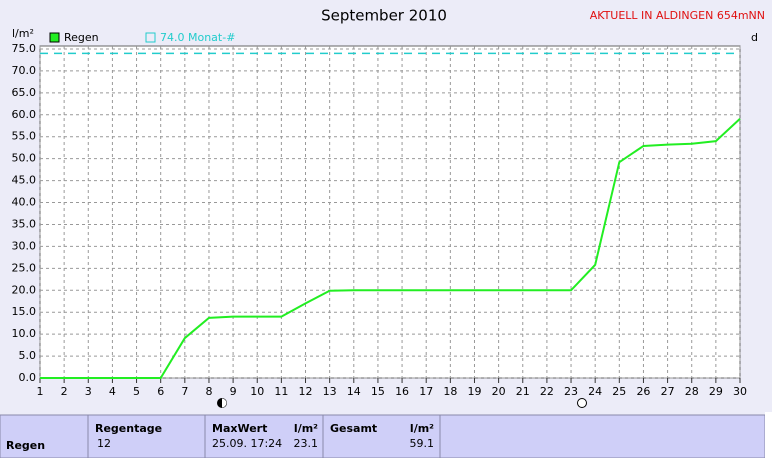 This screenshot has width=772, height=458. Describe the element at coordinates (378, 391) in the screenshot. I see `x-tick-label: 15` at that location.